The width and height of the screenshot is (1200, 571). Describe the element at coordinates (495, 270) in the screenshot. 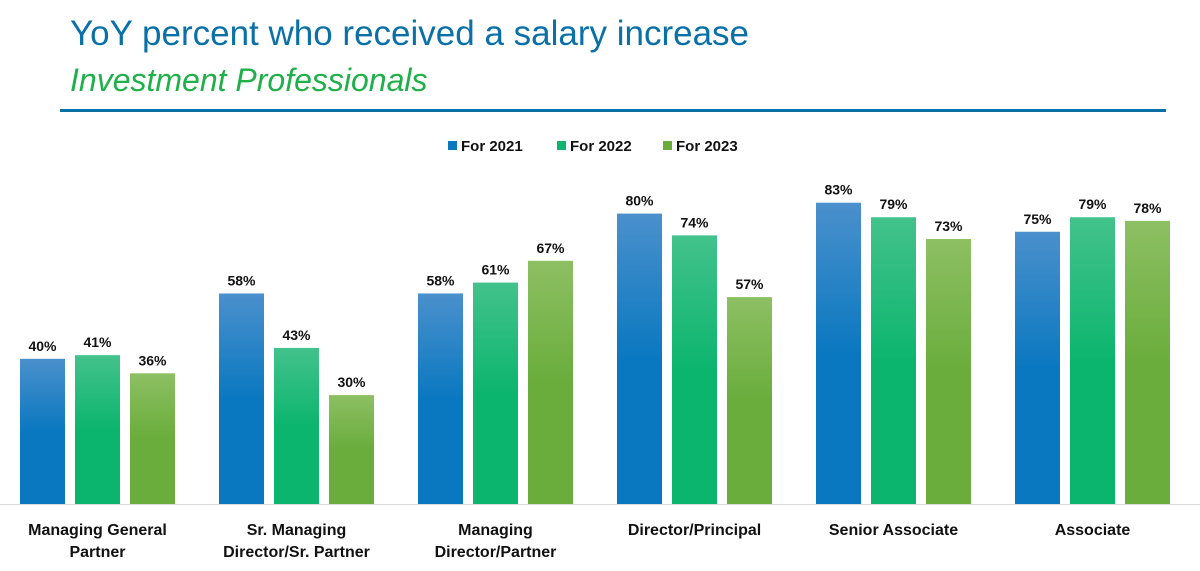

I see `data-label: 61%` at that location.